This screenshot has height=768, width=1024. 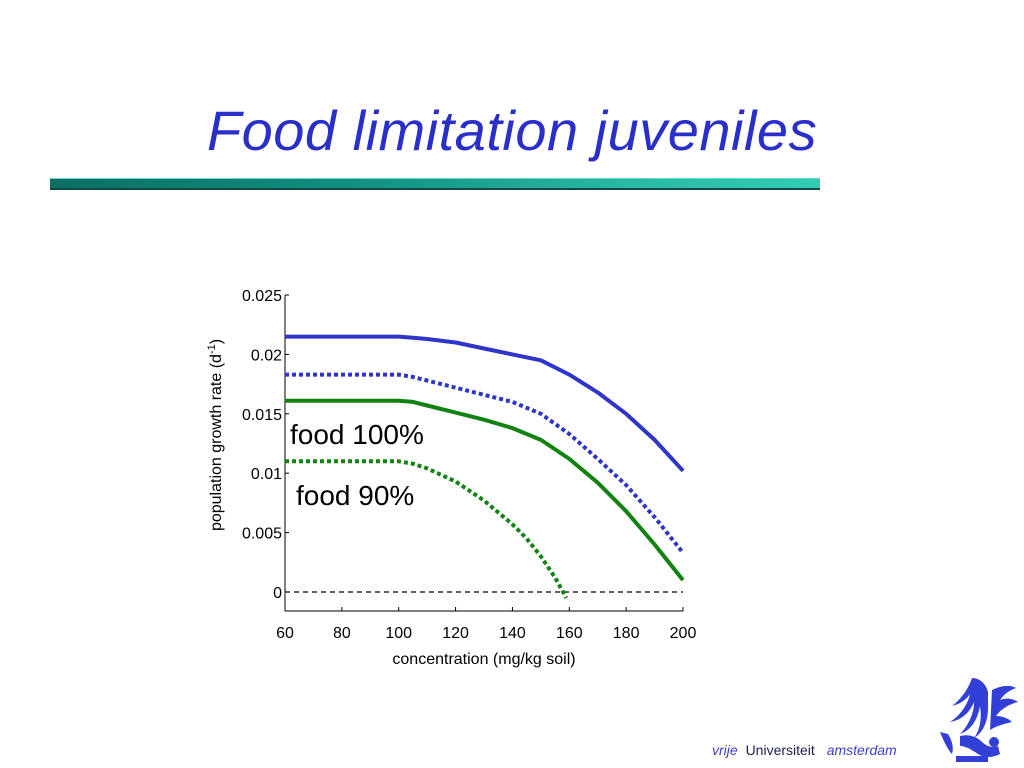 What do you see at coordinates (262, 415) in the screenshot?
I see `y-tick-label: 0.015` at bounding box center [262, 415].